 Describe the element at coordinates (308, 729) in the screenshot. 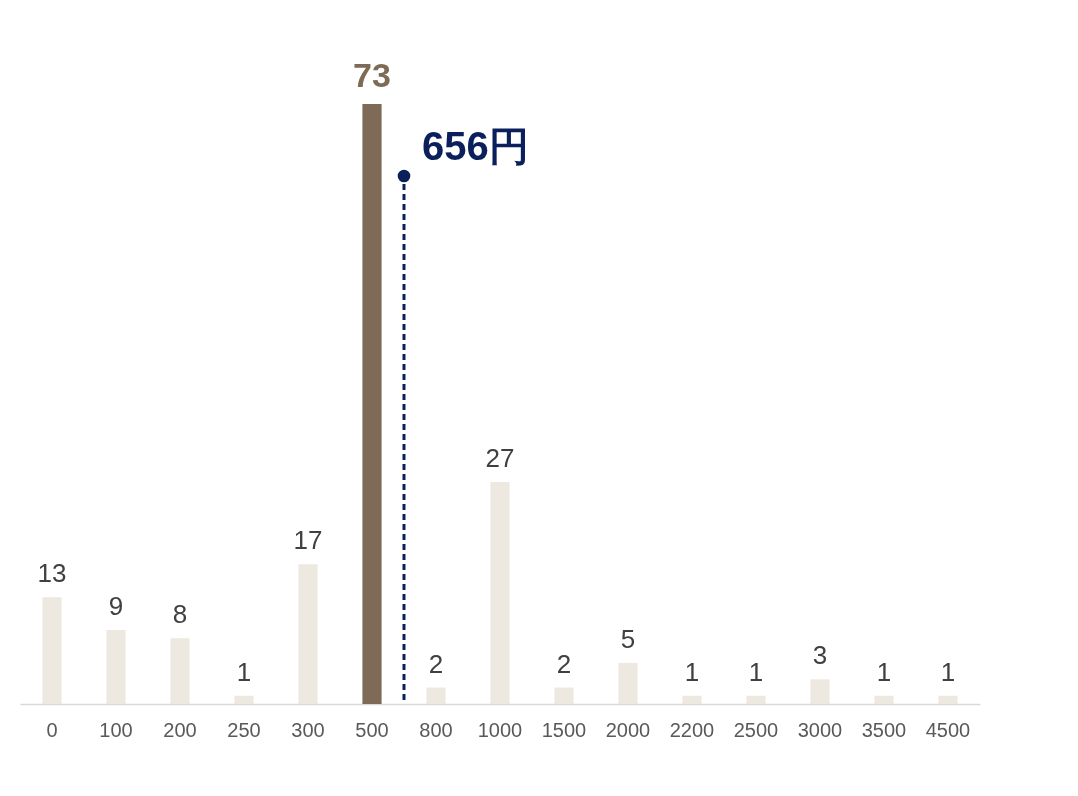

I see `x-tick-label: 300` at that location.